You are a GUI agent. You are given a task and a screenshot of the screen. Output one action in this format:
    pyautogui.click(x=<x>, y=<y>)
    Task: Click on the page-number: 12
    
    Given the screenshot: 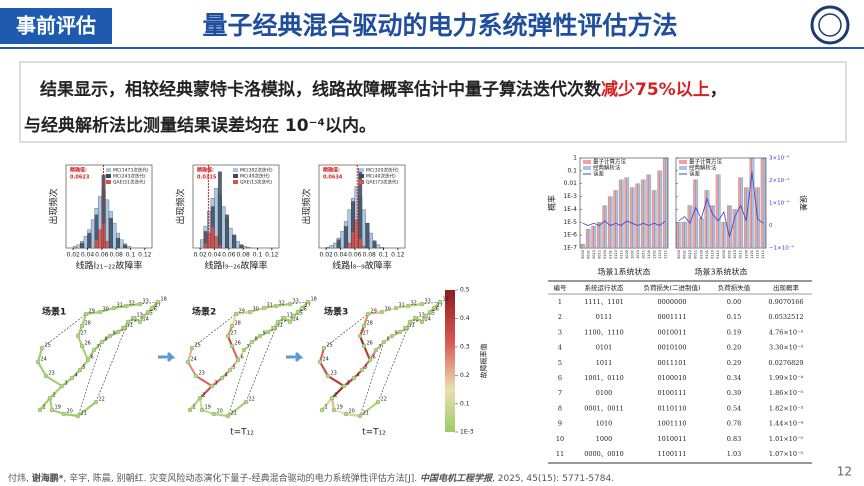 What is the action you would take?
    pyautogui.click(x=844, y=472)
    